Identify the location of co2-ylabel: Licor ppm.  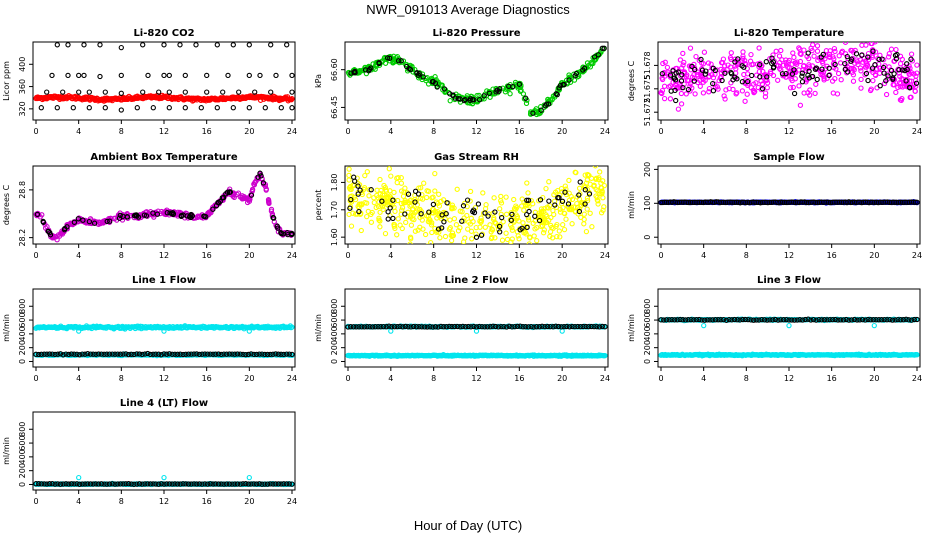
(6, 81).